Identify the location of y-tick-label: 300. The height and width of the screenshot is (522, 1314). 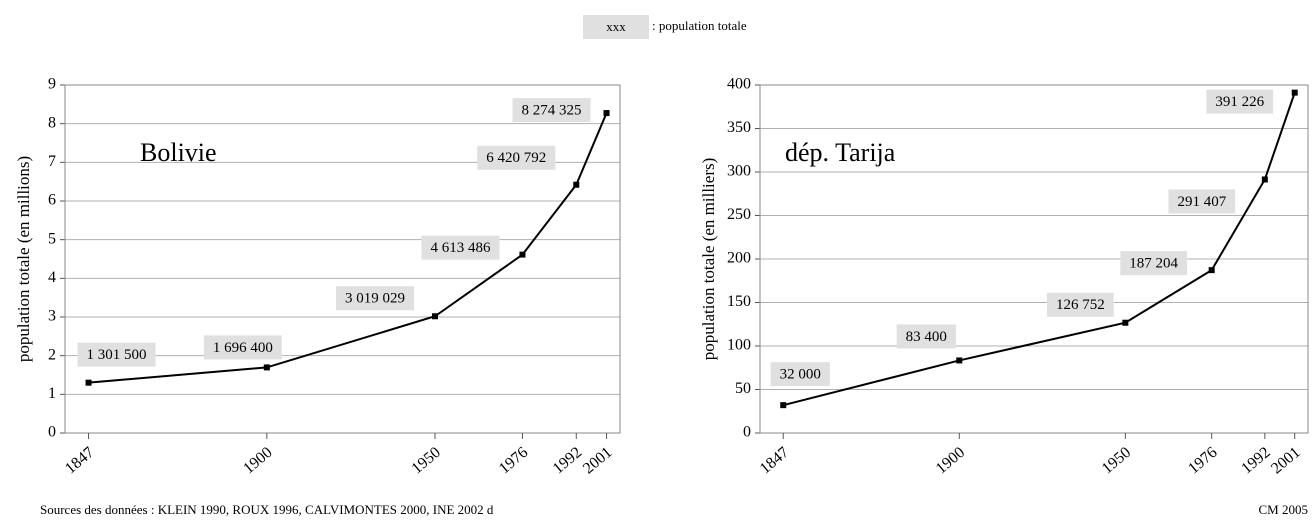
(739, 171).